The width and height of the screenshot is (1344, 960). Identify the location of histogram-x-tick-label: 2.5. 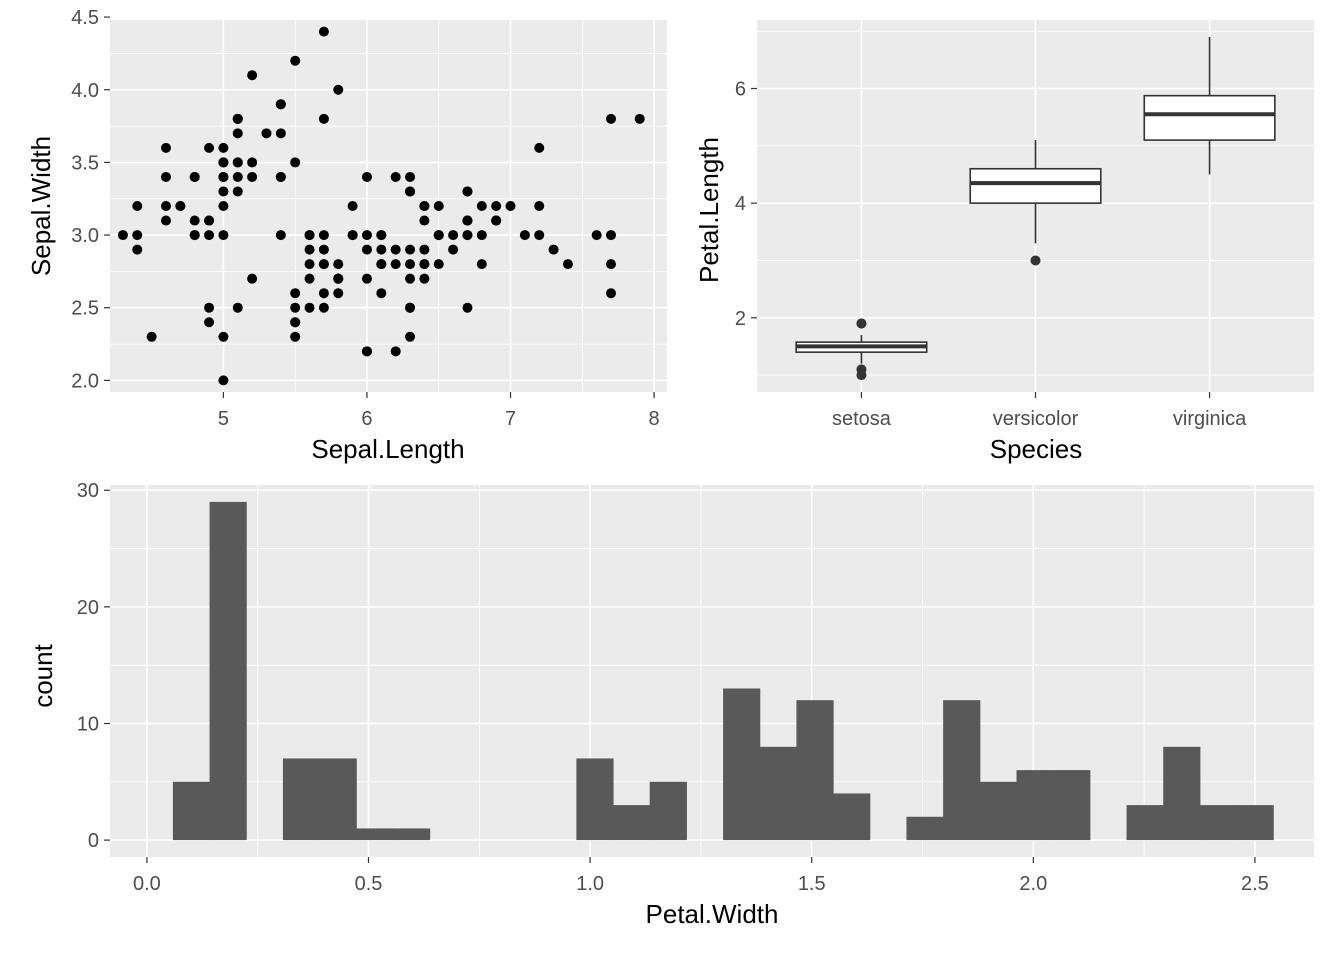
(1255, 884).